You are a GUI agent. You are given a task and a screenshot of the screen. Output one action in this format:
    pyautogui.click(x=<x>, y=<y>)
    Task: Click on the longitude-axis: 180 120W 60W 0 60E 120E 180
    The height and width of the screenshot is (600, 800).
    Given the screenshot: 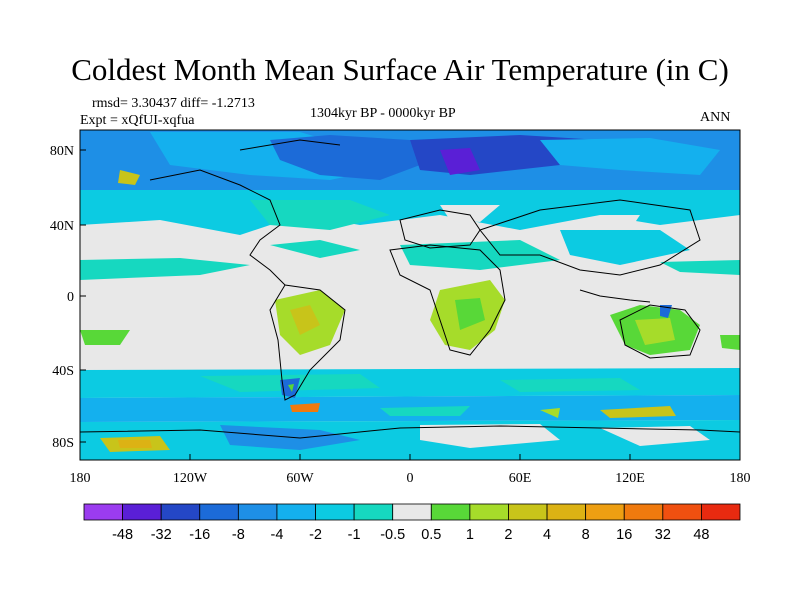 What is the action you would take?
    pyautogui.click(x=410, y=470)
    